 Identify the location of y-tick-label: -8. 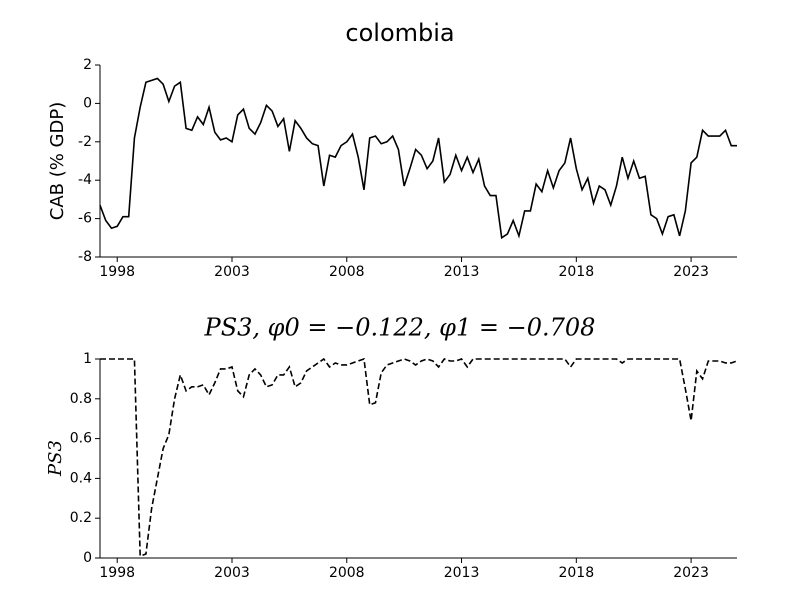
(85, 257).